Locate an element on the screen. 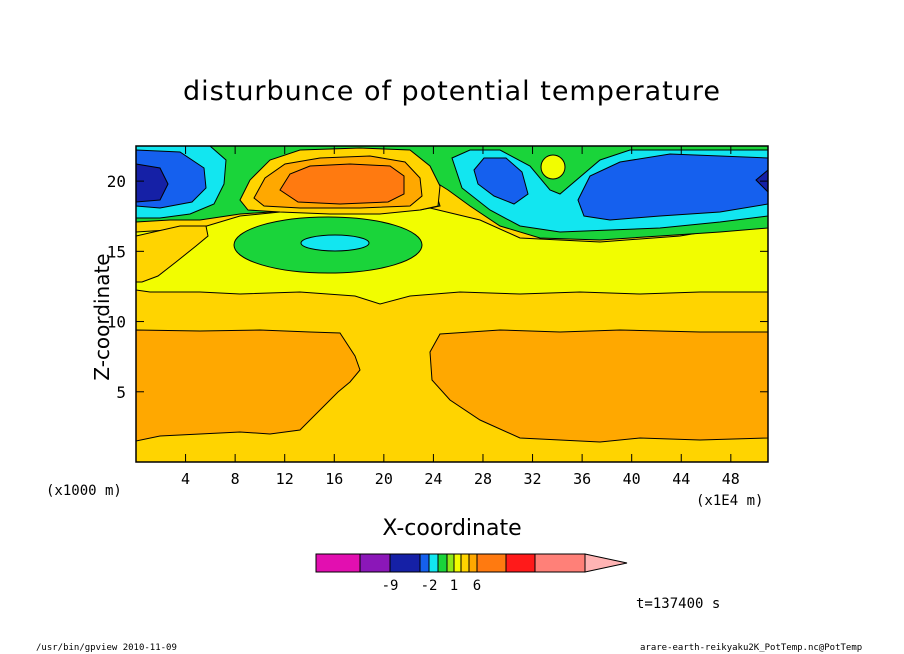  contour-orange-right is located at coordinates (598, 386).